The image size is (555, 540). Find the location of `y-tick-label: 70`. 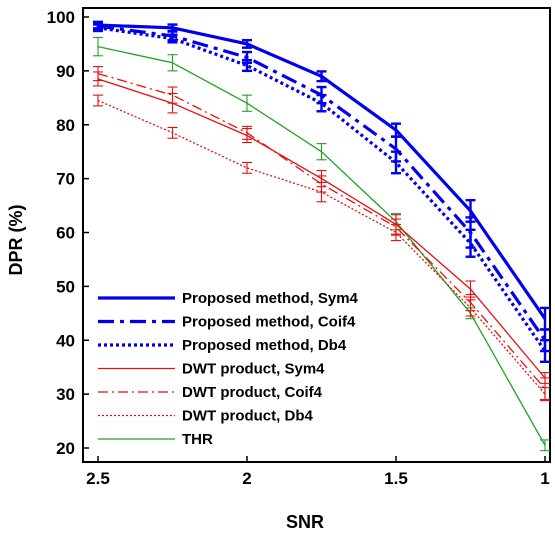

y-tick-label: 70 is located at coordinates (65, 179).